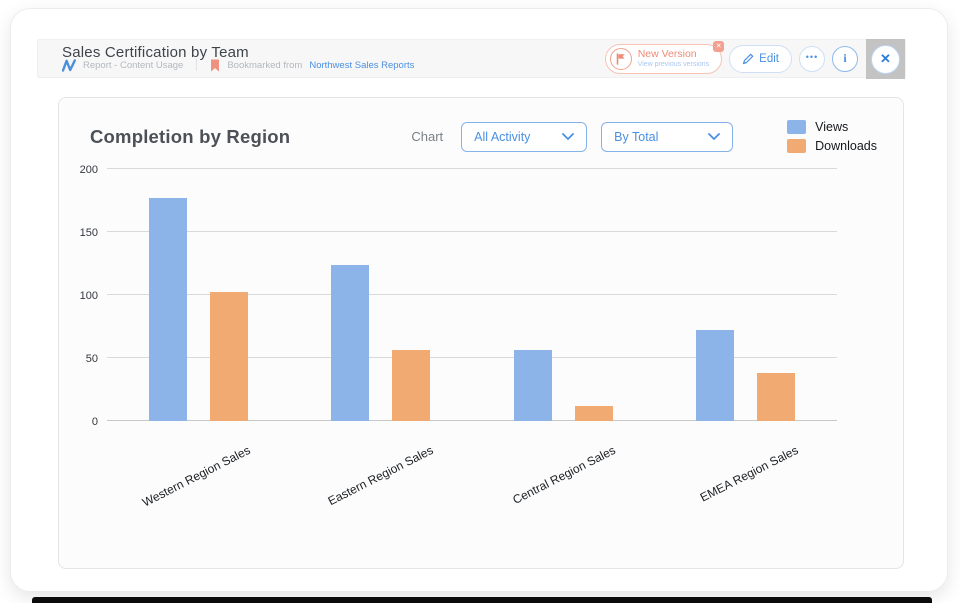  Describe the element at coordinates (190, 136) in the screenshot. I see `chart-title: Completion by Region` at that location.